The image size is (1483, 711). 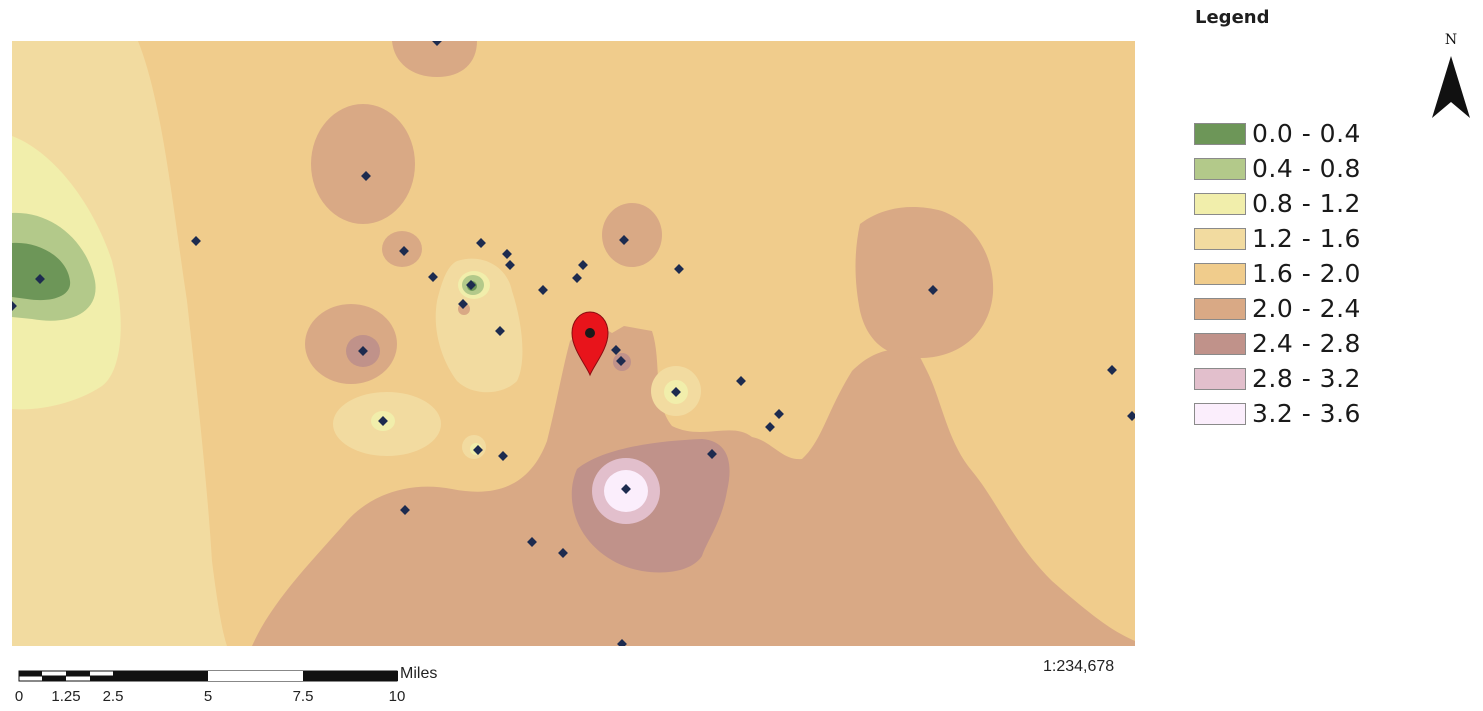 I want to click on north-letter: N, so click(x=1451, y=40).